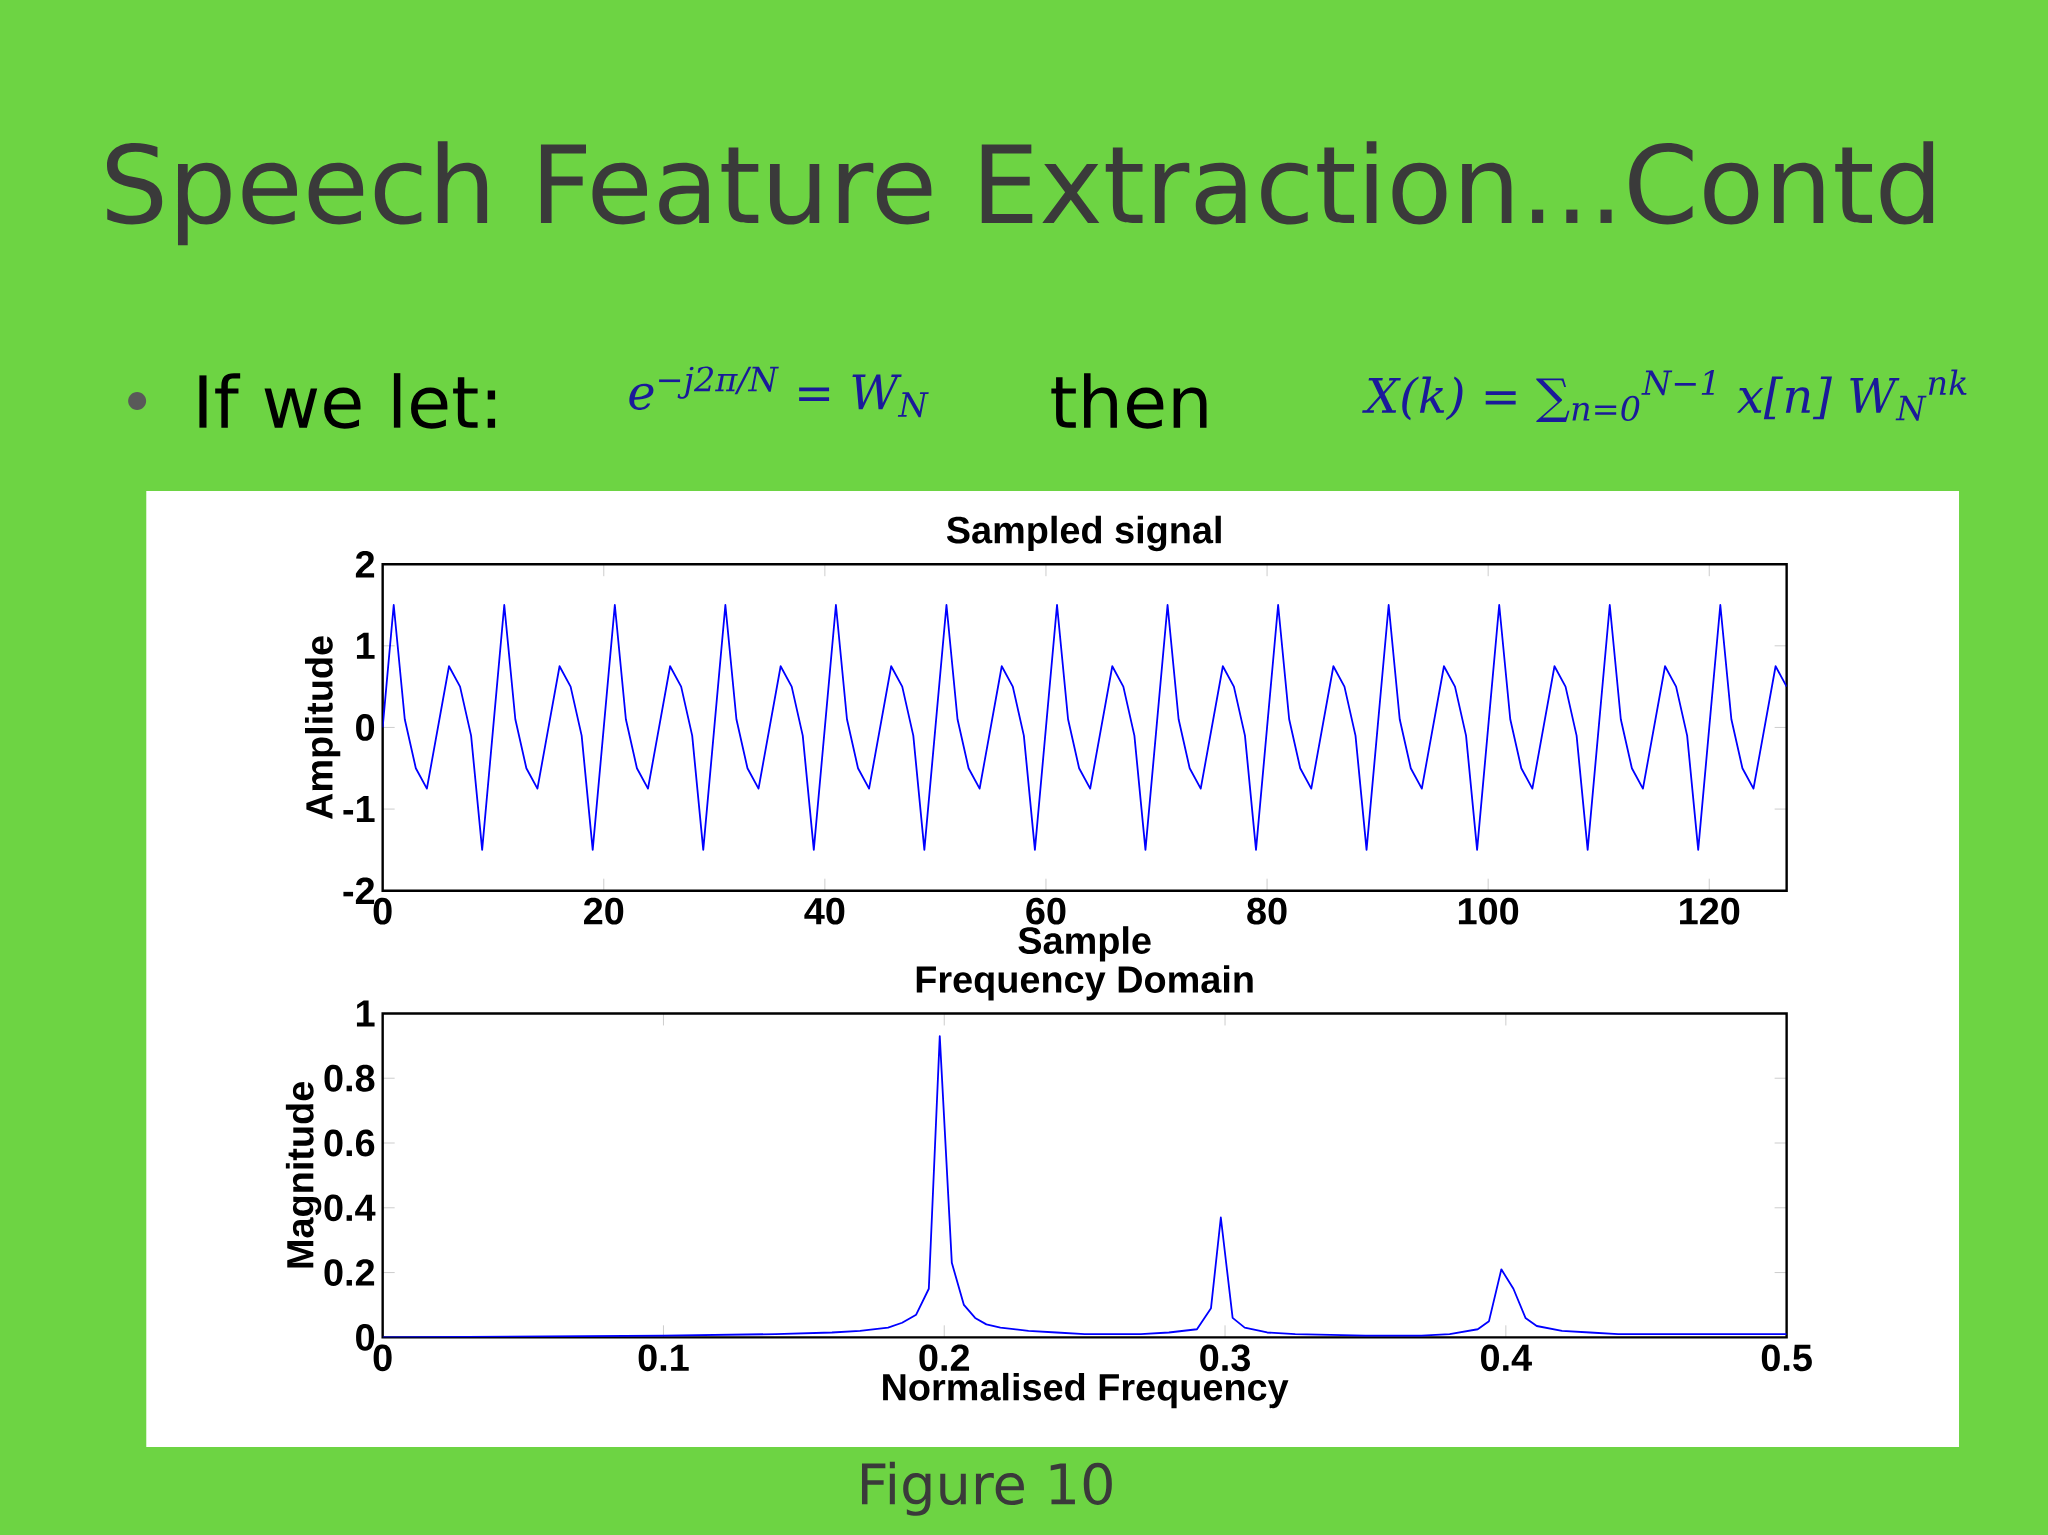 The image size is (2048, 1535). Describe the element at coordinates (1084, 983) in the screenshot. I see `chart-title: Frequency Domain` at that location.